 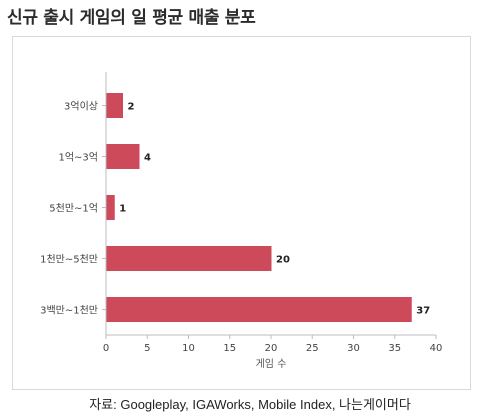 I want to click on x-tick-label: 0, so click(x=106, y=348).